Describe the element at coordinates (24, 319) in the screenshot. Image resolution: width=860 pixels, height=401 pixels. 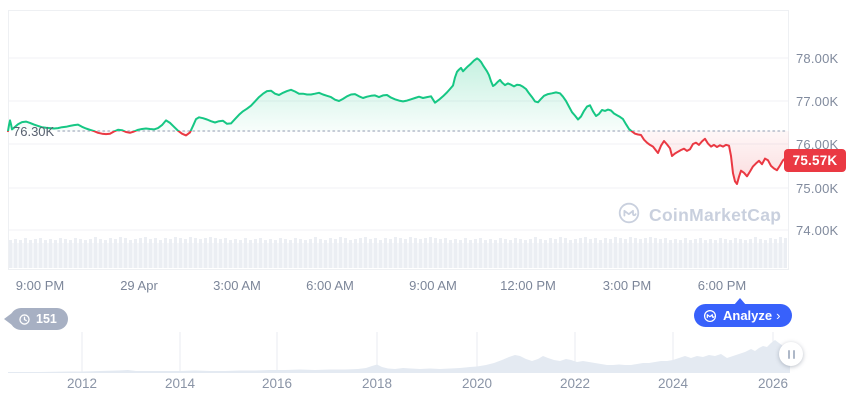
I see `history-icon` at that location.